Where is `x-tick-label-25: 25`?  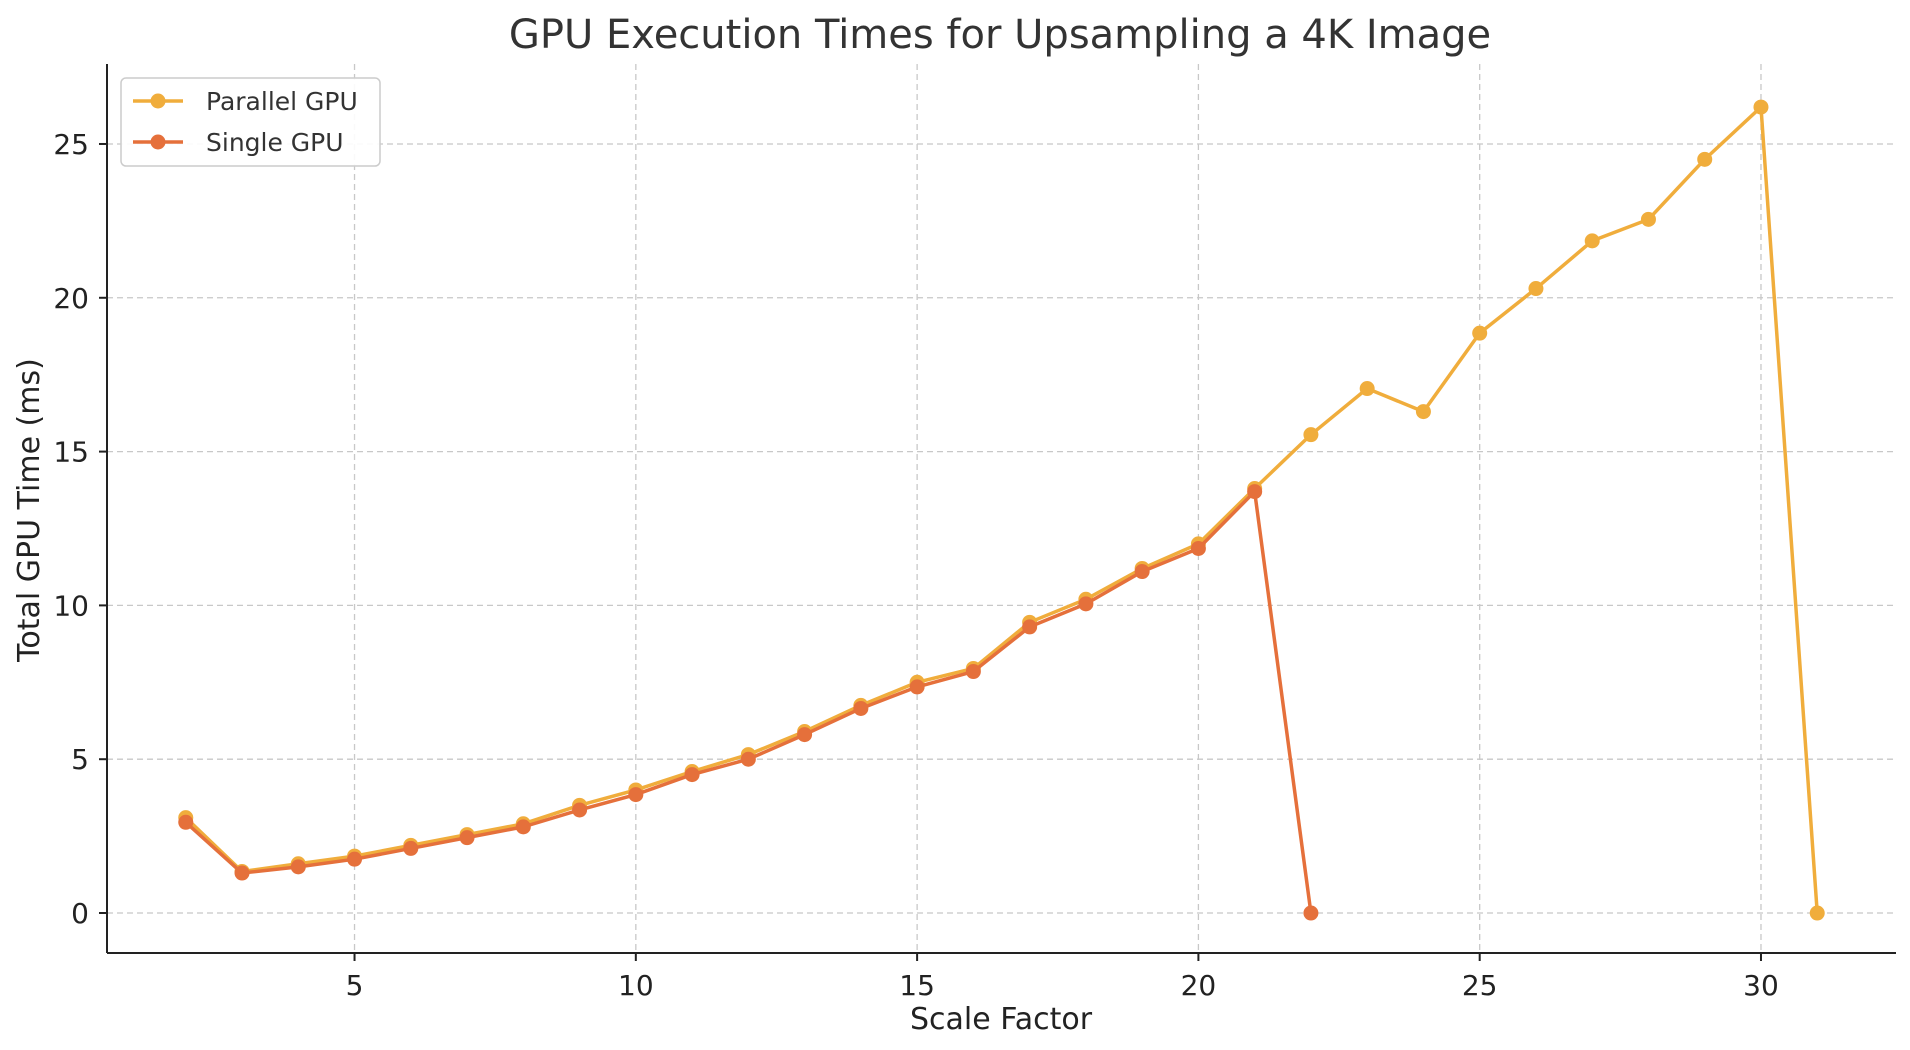
x-tick-label-25: 25 is located at coordinates (1480, 985).